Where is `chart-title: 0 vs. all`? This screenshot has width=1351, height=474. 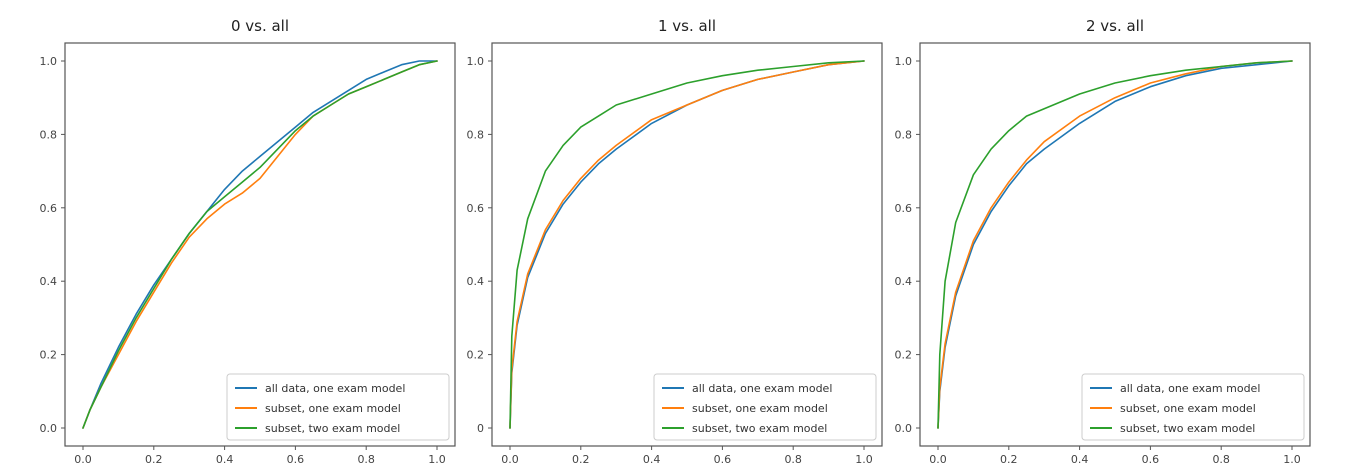 chart-title: 0 vs. all is located at coordinates (260, 26).